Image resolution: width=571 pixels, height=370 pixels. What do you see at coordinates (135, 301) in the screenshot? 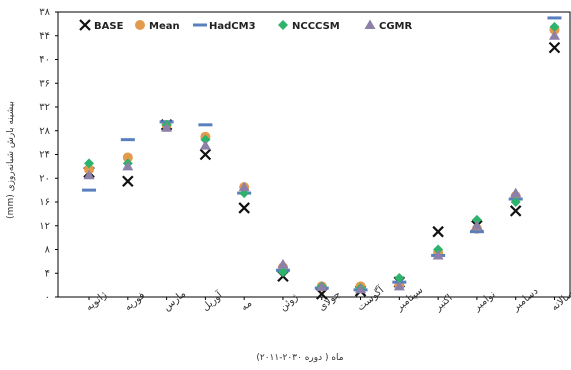
I see `x-tick-label: فوریه` at bounding box center [135, 301].